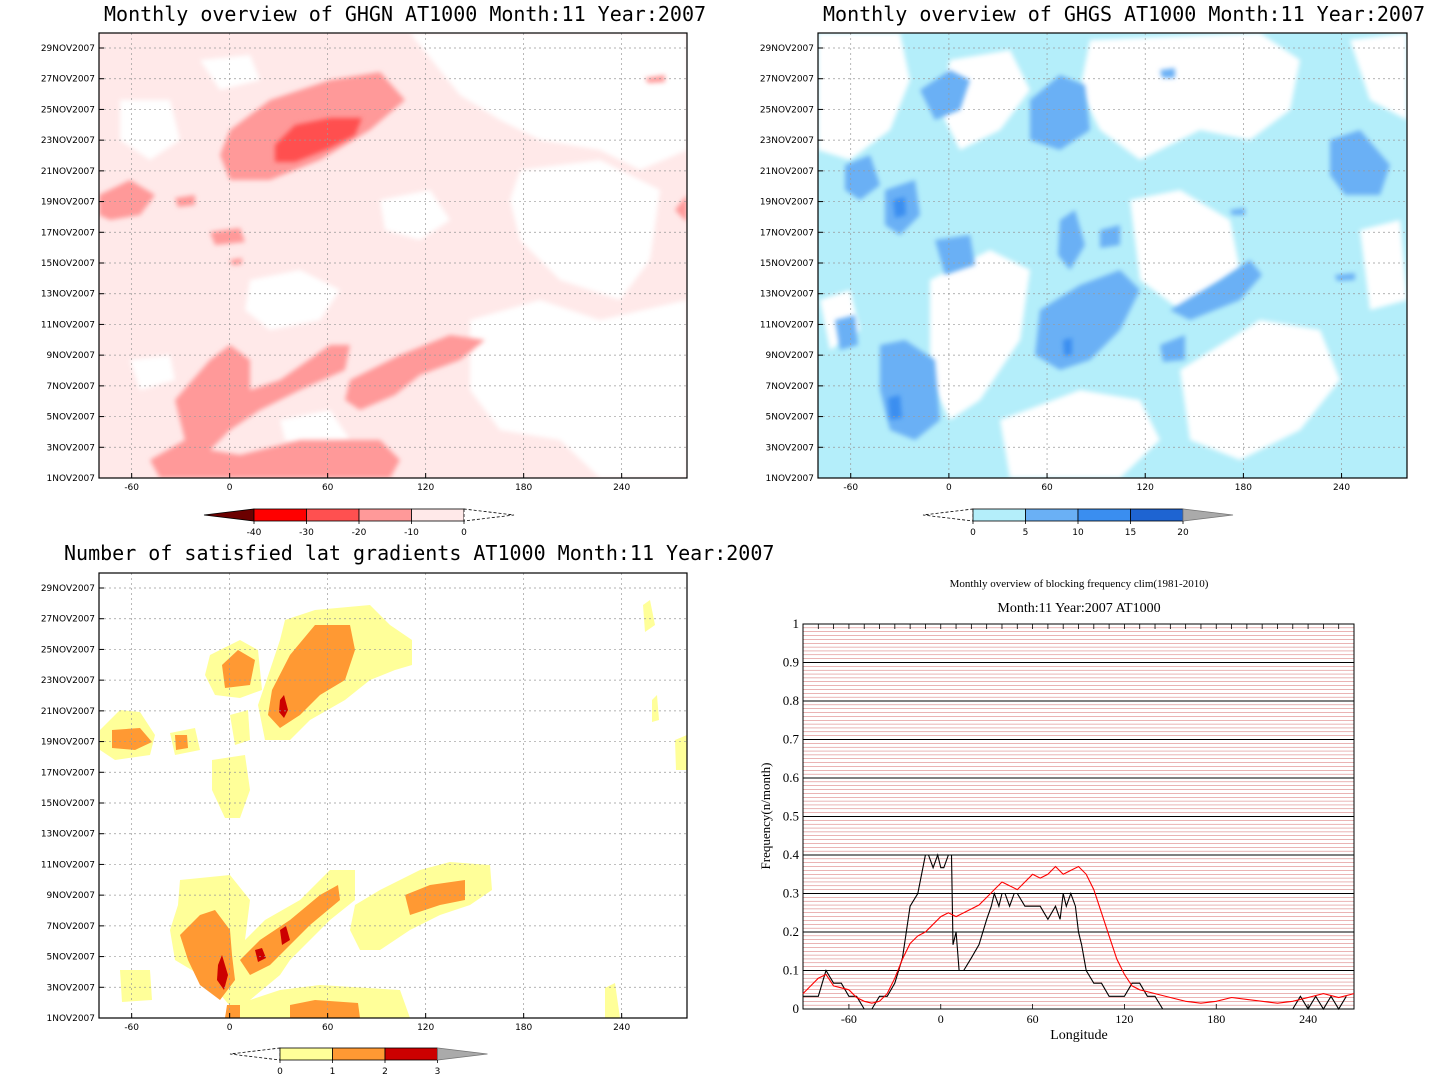 The image size is (1440, 1091). Describe the element at coordinates (787, 295) in the screenshot. I see `ghgs-ytick-label: 13NOV2007` at that location.